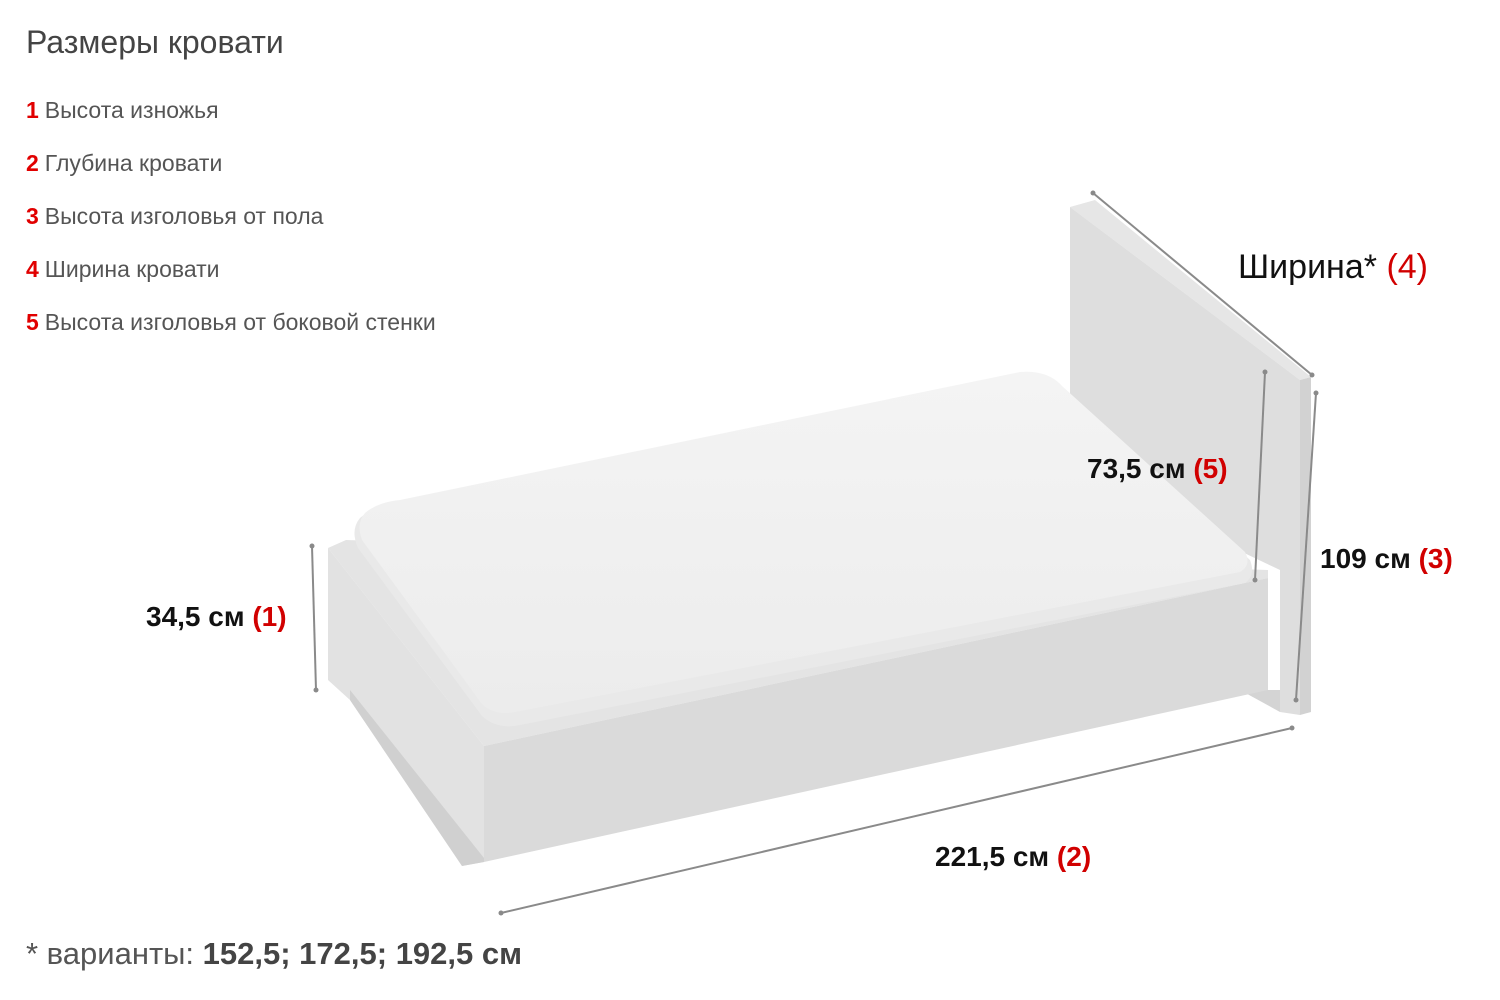 The width and height of the screenshot is (1500, 1000). I want to click on legend-label: Глубина кровати, so click(133, 163).